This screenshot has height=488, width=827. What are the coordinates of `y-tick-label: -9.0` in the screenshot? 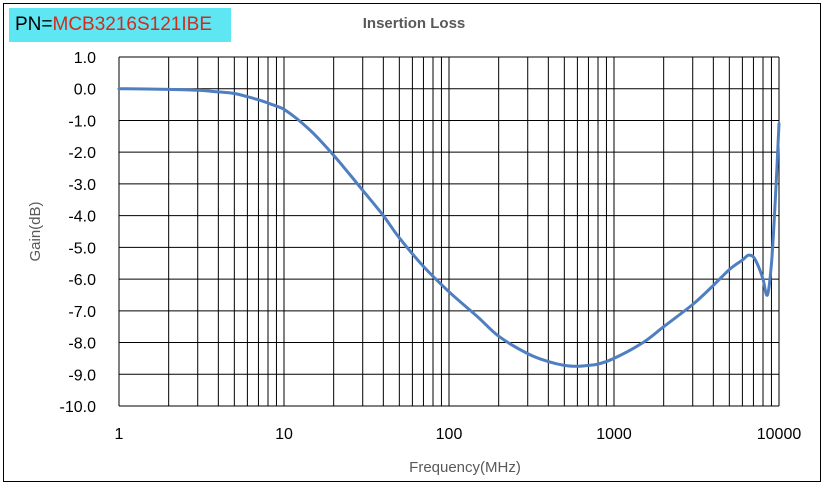 It's located at (82, 375).